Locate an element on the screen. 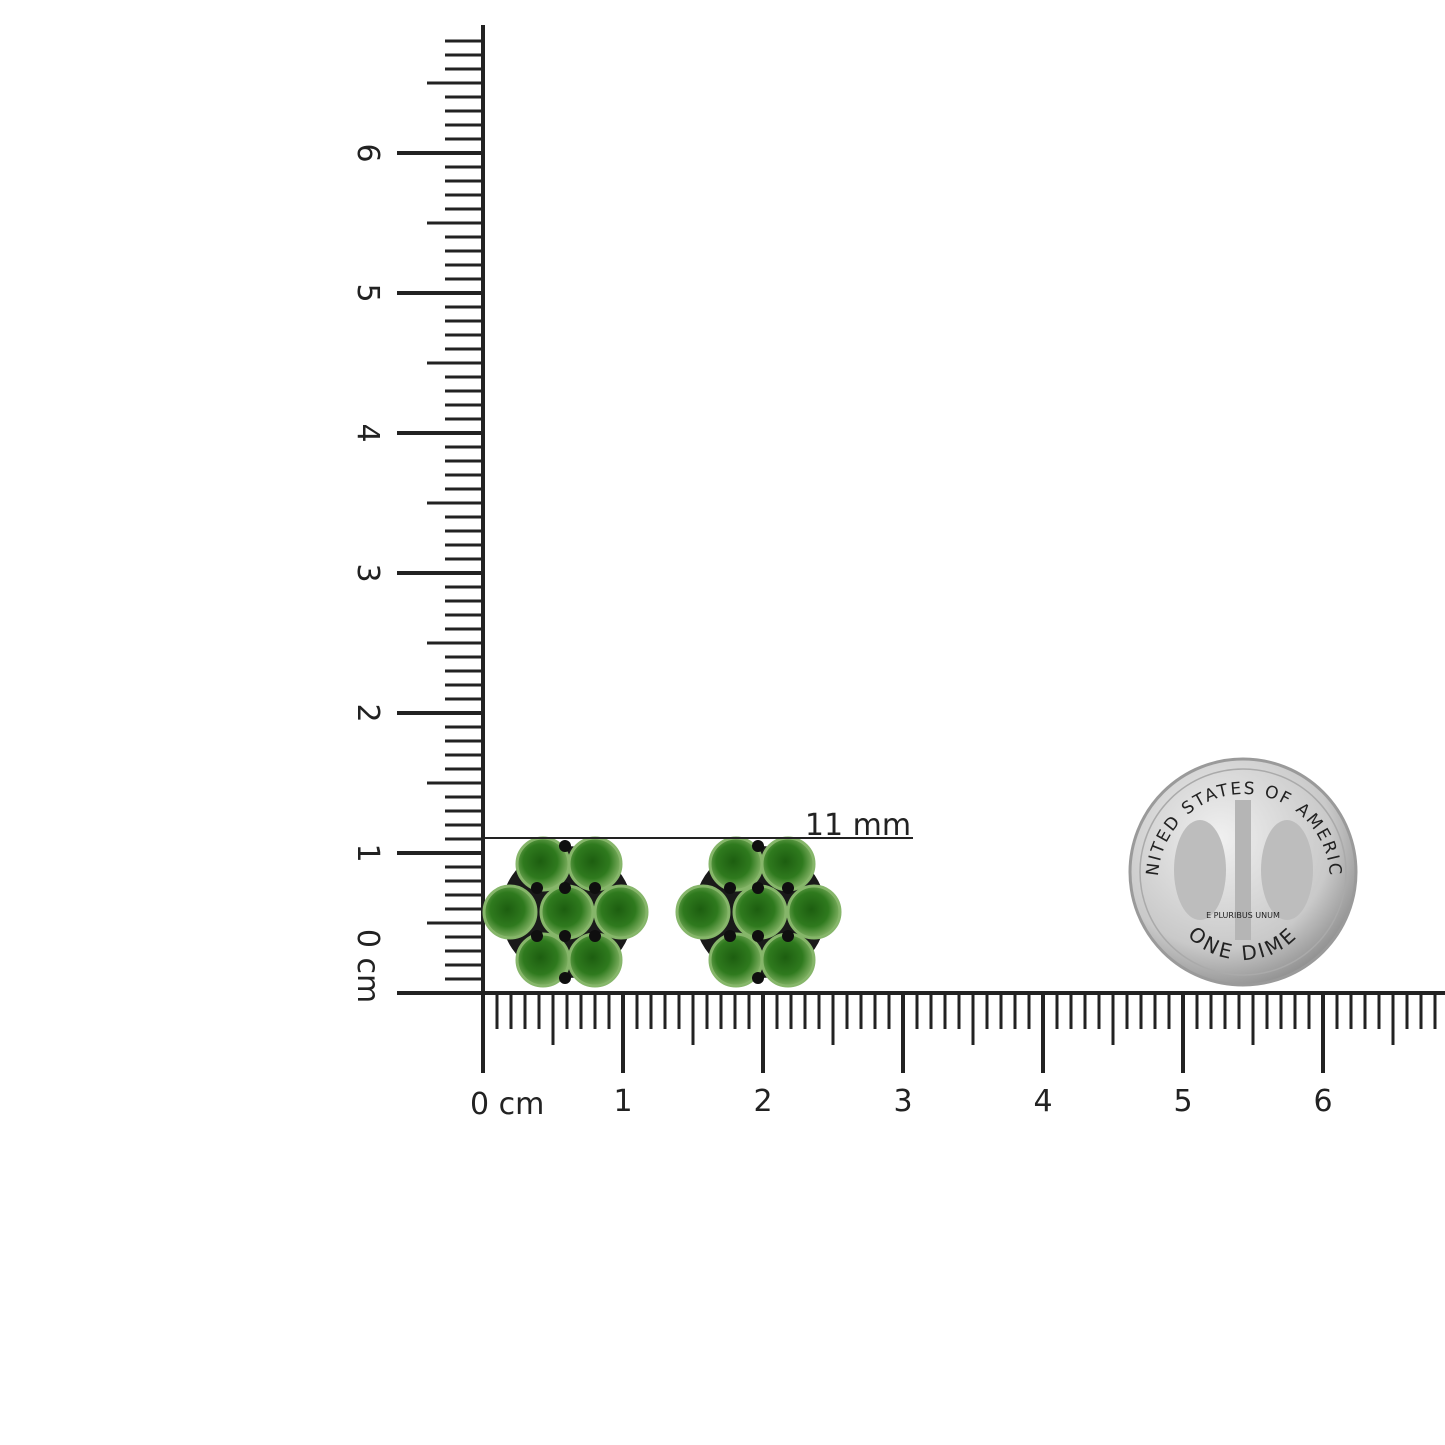 This screenshot has height=1445, width=1445. h-label-0: 0 cm is located at coordinates (507, 1104).